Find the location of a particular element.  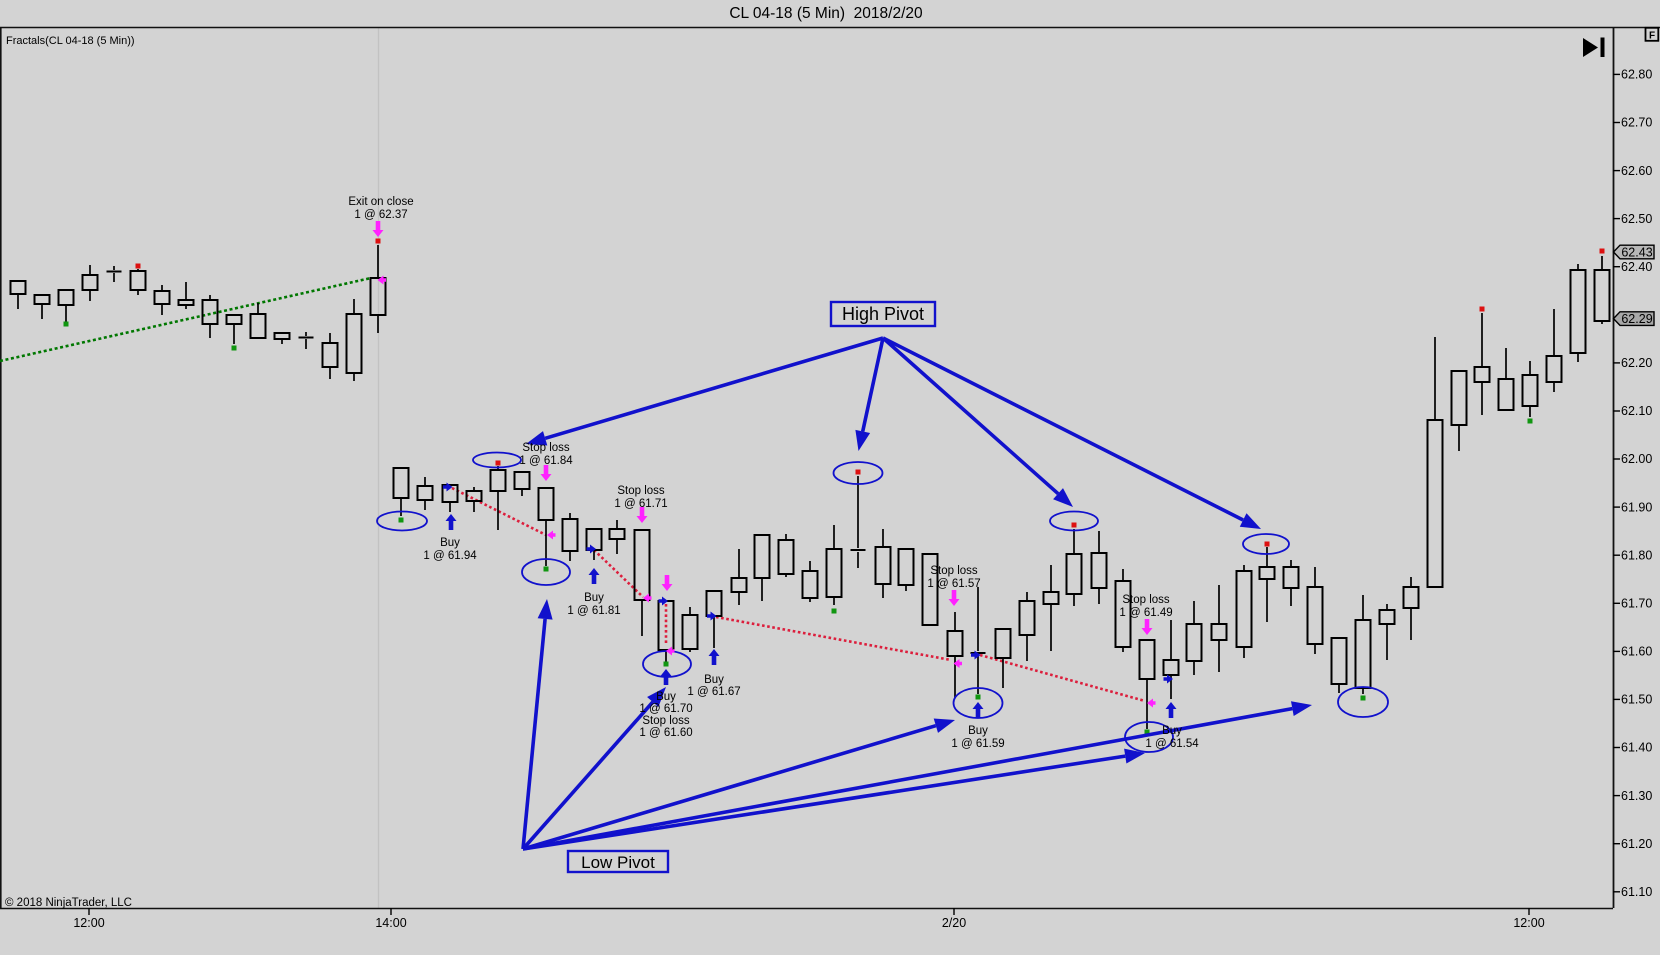

svg-text: CL 04-18 (5 Min) 2018/2/20 is located at coordinates (826, 13).